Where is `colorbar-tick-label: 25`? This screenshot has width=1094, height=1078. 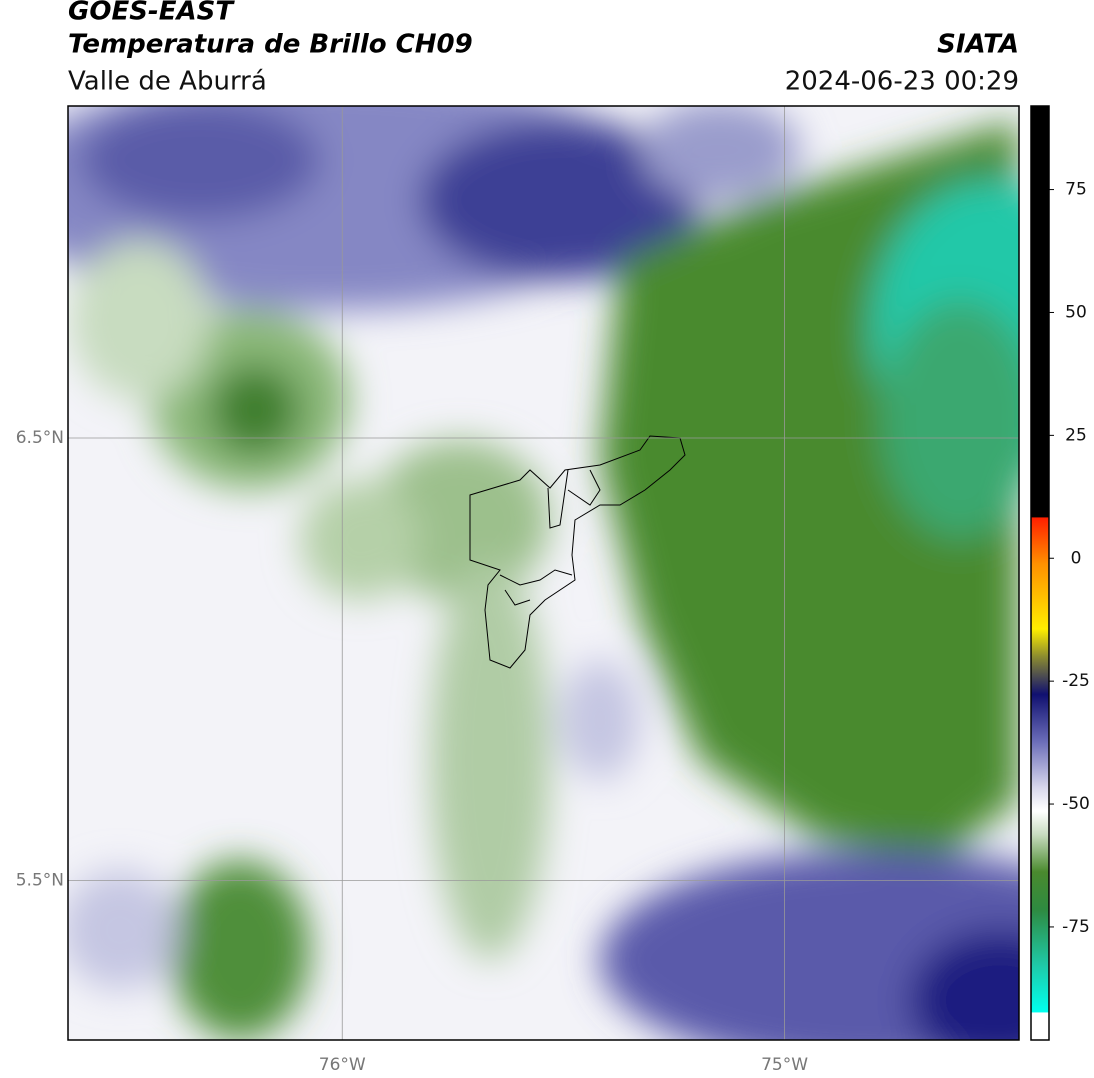
colorbar-tick-label: 25 is located at coordinates (1076, 435).